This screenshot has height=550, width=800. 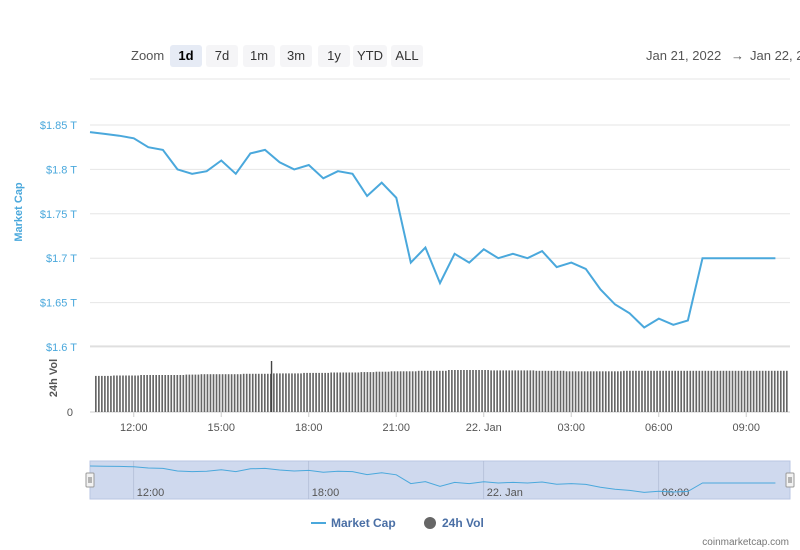 I want to click on y-tick-label: $1.75 T, so click(x=58, y=215).